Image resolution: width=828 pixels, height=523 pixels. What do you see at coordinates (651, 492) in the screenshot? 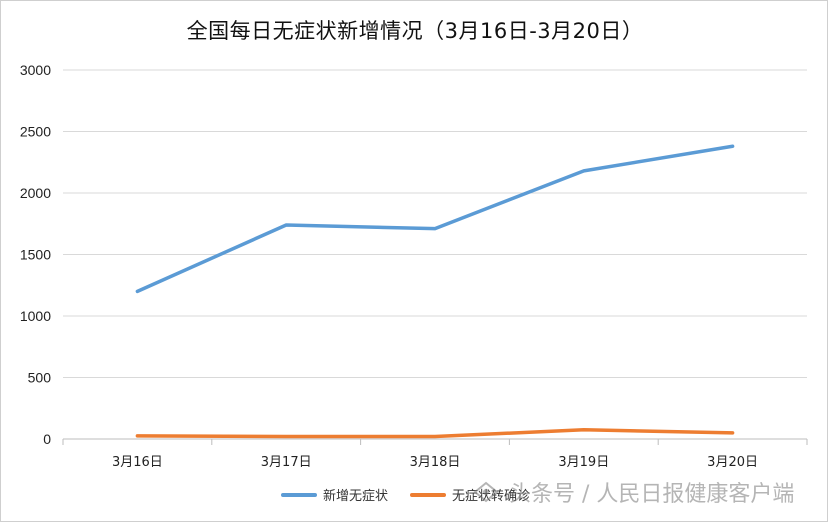
I see `watermark-text: 头条号 / 人民日报健康客户端` at bounding box center [651, 492].